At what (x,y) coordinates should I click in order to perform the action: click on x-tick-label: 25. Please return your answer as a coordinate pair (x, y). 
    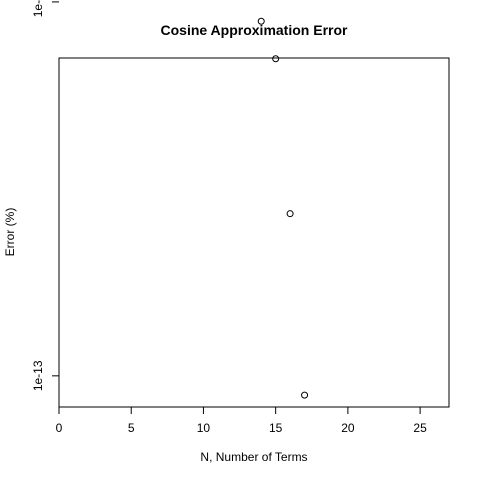
    Looking at the image, I should click on (420, 428).